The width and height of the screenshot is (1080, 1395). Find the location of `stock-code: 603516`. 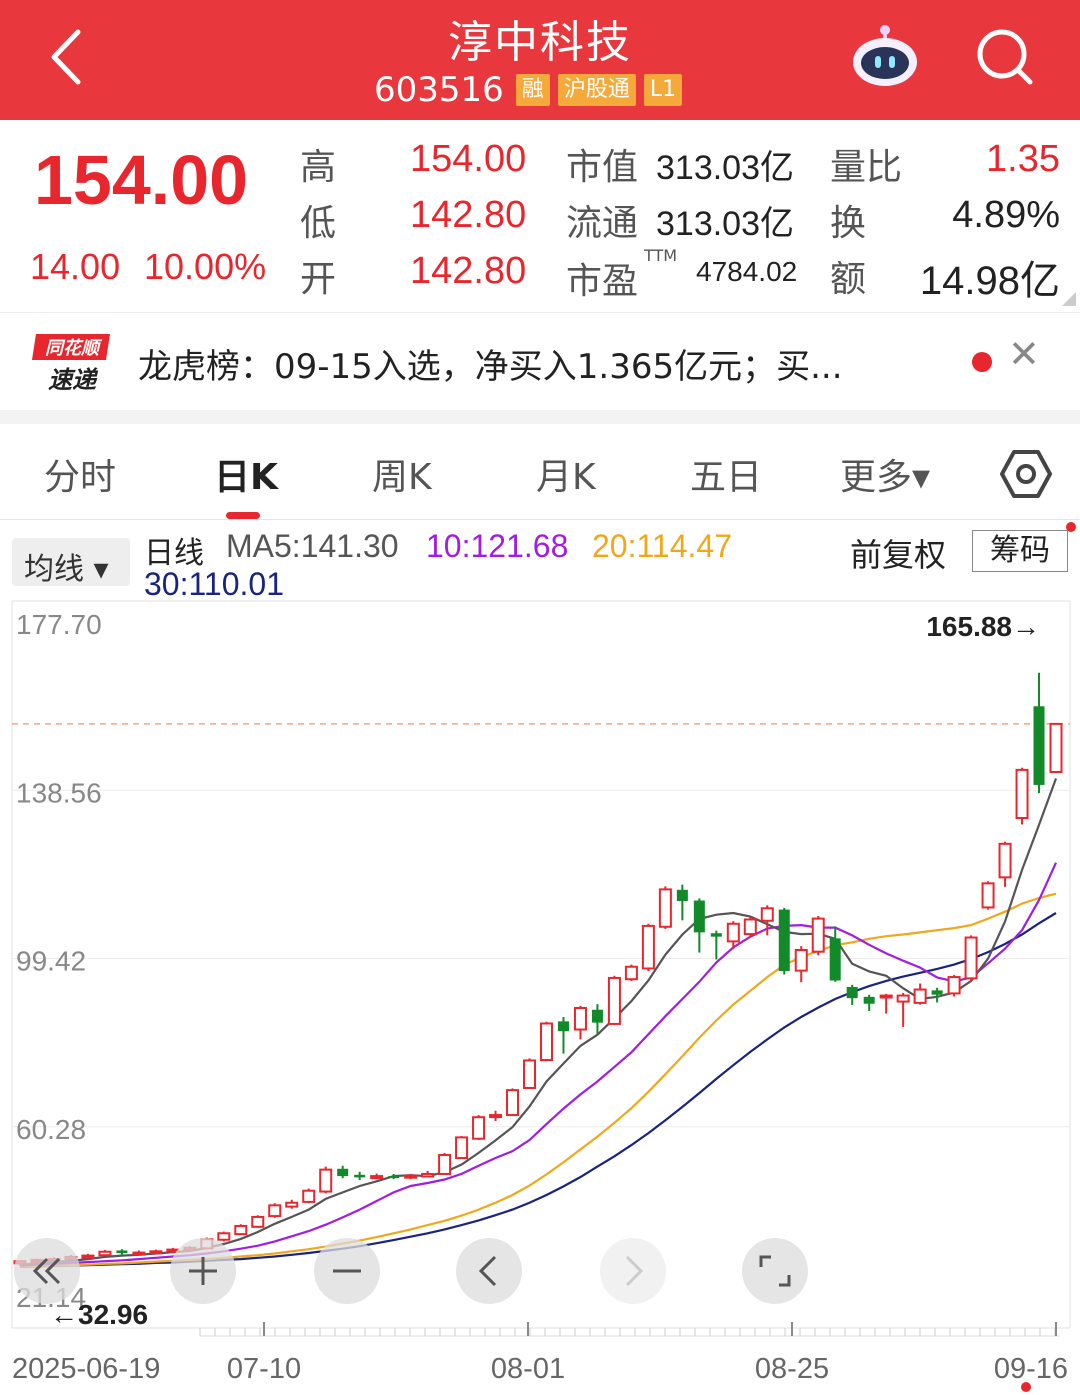

stock-code: 603516 is located at coordinates (439, 90).